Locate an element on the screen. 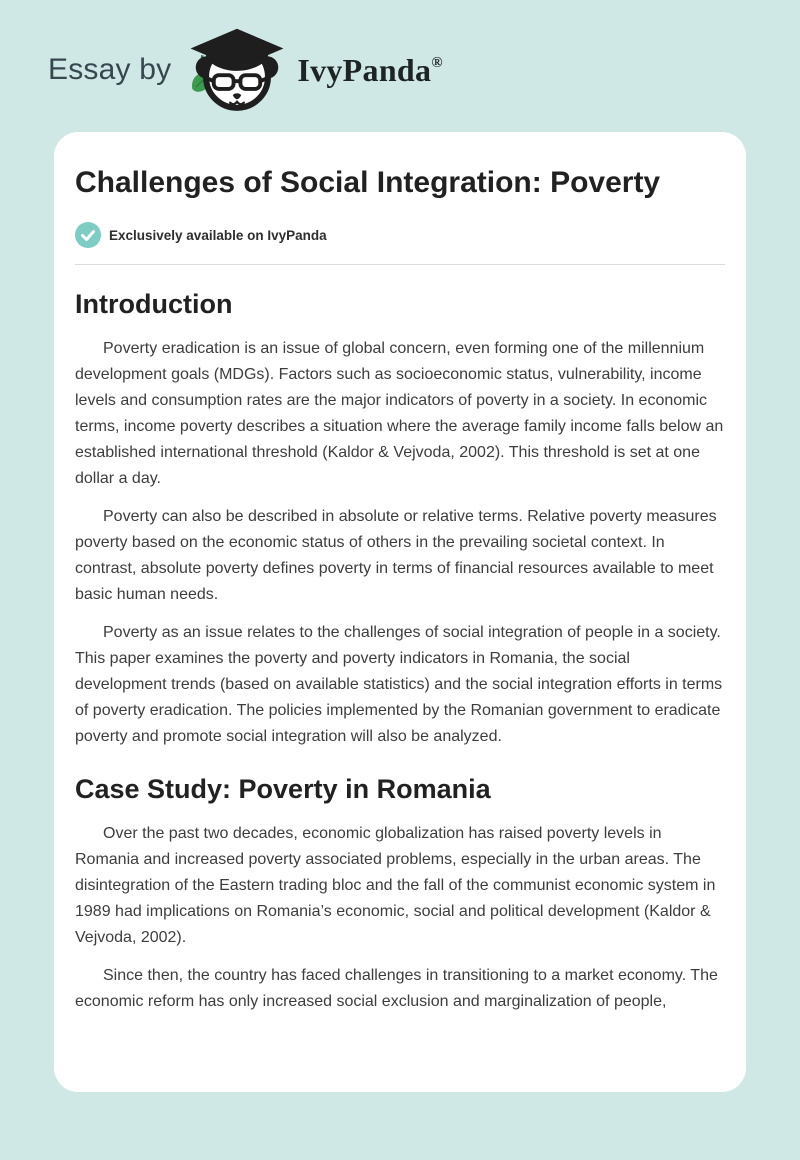 Image resolution: width=800 pixels, height=1160 pixels. brand-name: IvyPanda® is located at coordinates (370, 70).